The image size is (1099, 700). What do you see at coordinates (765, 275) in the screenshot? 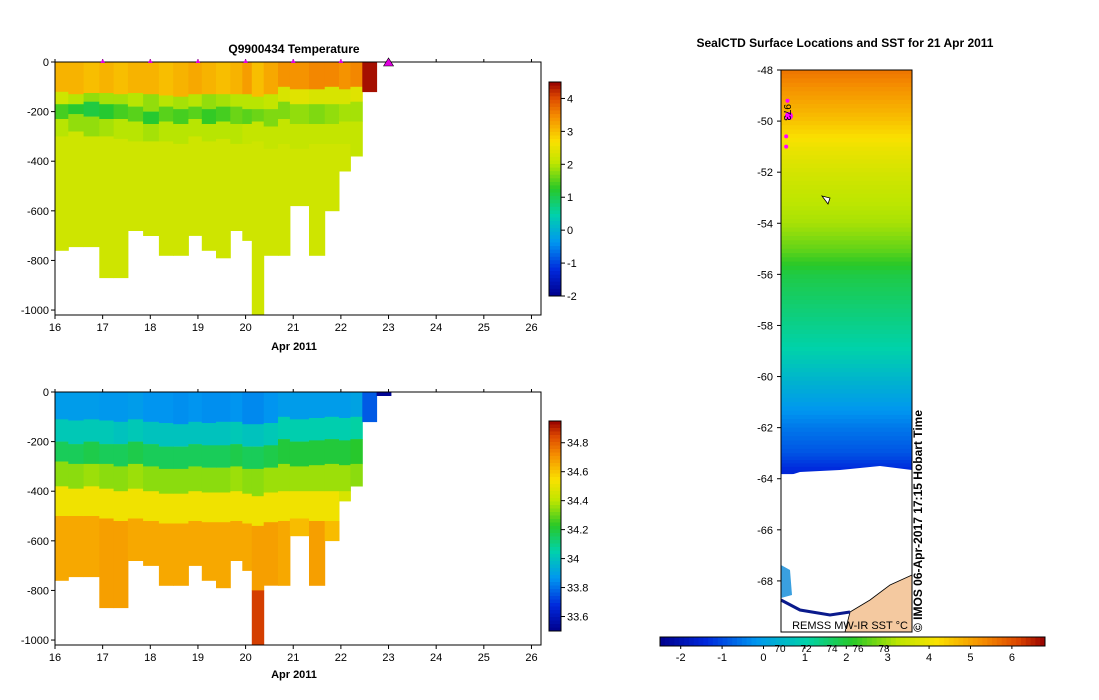
I see `map-y-tick-label-4: -56` at bounding box center [765, 275].